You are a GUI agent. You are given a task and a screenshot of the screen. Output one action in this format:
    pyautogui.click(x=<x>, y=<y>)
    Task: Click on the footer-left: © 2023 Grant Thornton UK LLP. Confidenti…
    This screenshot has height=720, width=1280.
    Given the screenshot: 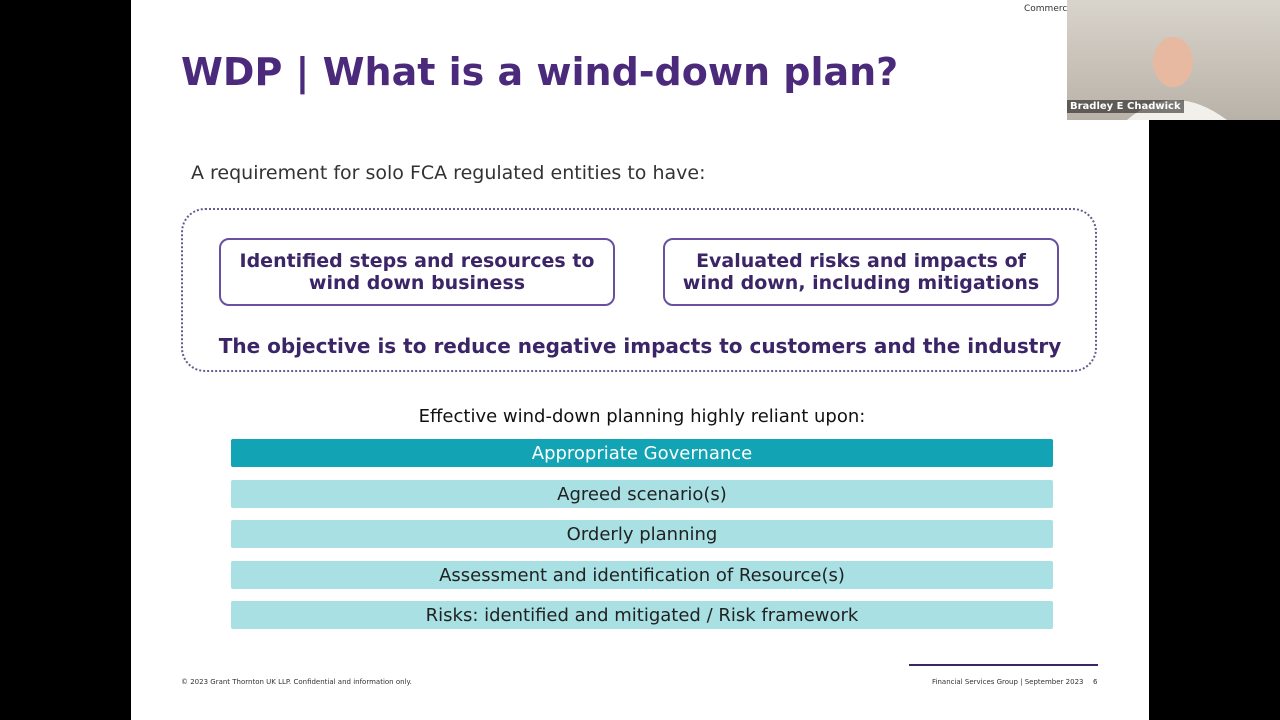 What is the action you would take?
    pyautogui.click(x=296, y=682)
    